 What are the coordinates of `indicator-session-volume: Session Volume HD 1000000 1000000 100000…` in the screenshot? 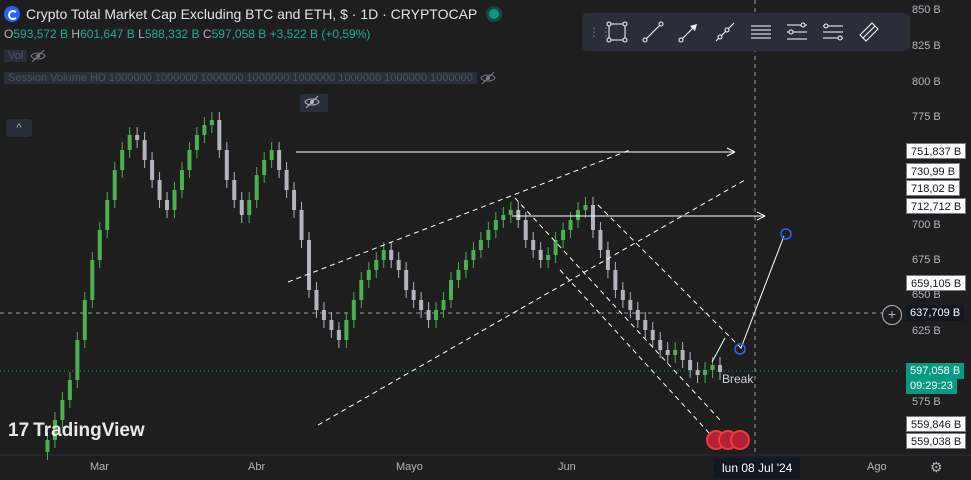 It's located at (250, 79).